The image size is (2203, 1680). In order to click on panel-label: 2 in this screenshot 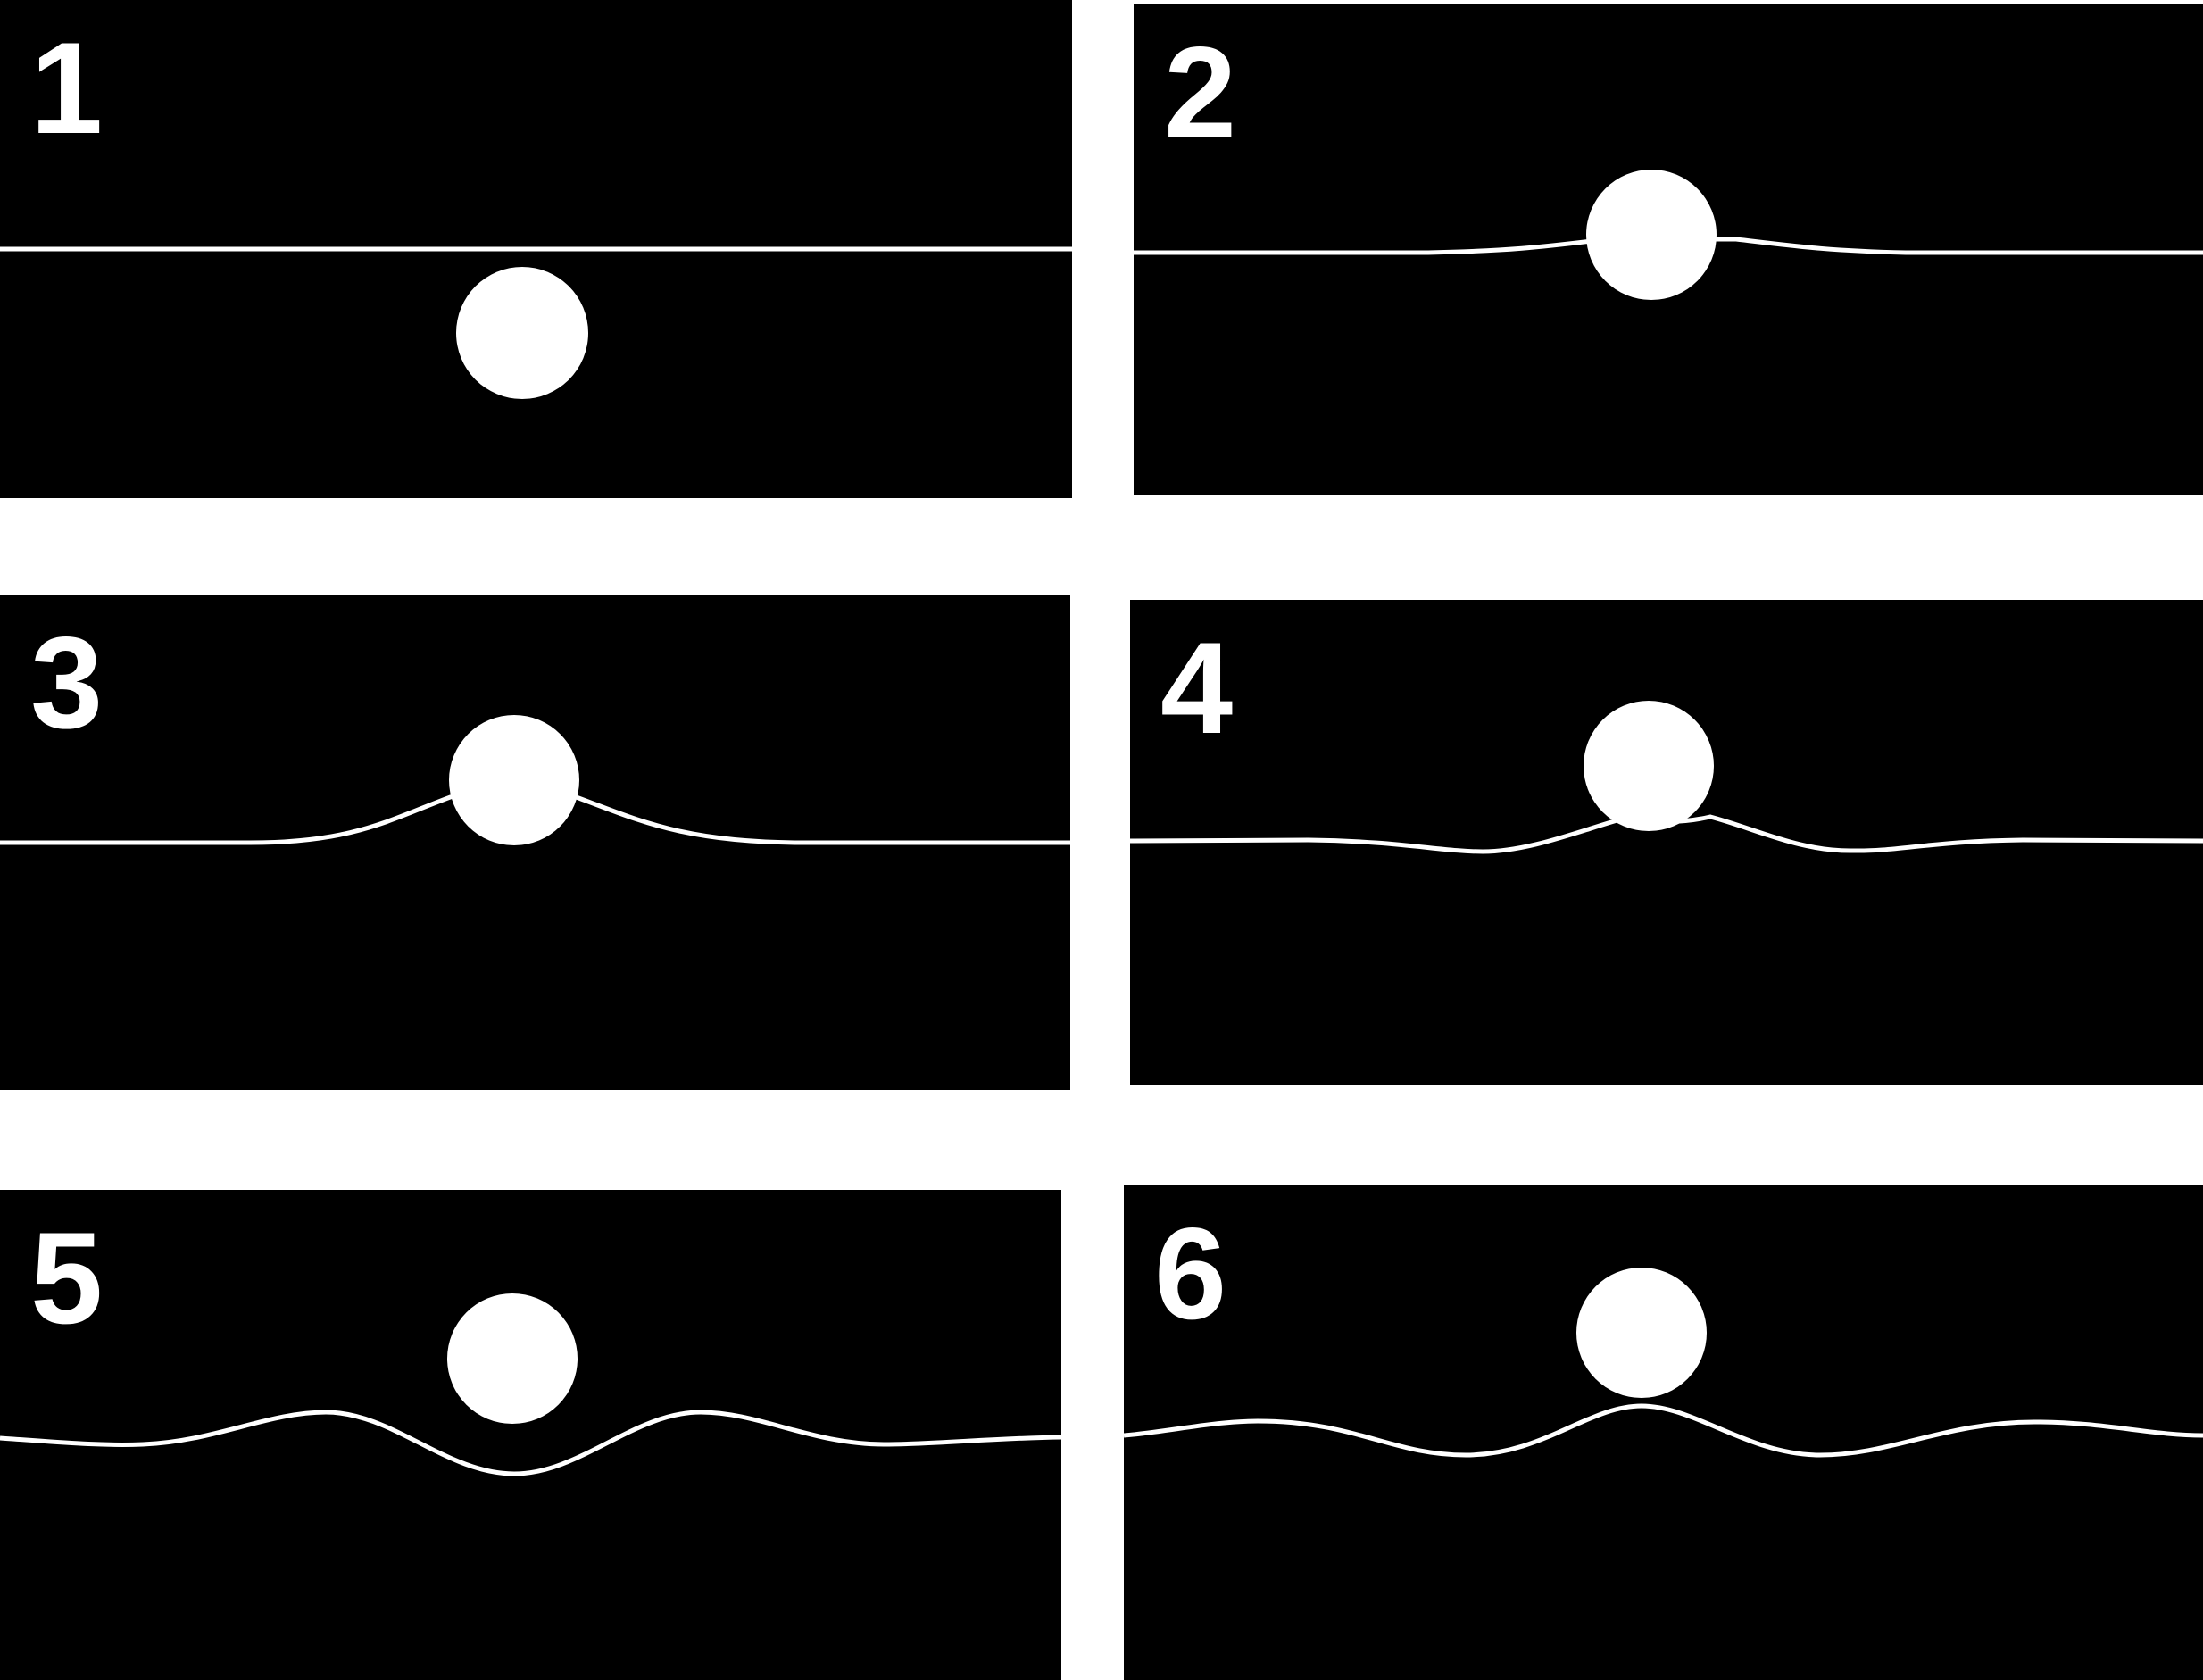, I will do `click(1200, 92)`.